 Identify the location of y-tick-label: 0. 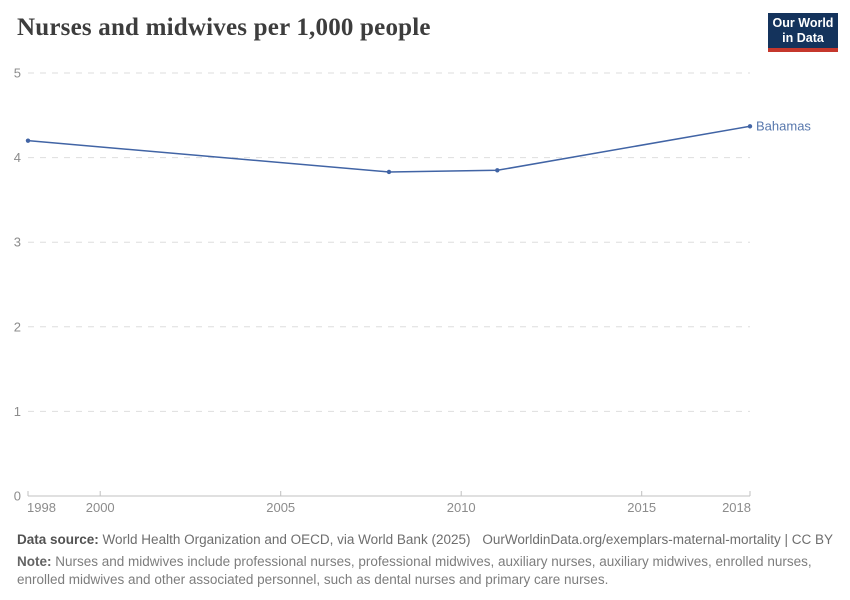
(17, 496).